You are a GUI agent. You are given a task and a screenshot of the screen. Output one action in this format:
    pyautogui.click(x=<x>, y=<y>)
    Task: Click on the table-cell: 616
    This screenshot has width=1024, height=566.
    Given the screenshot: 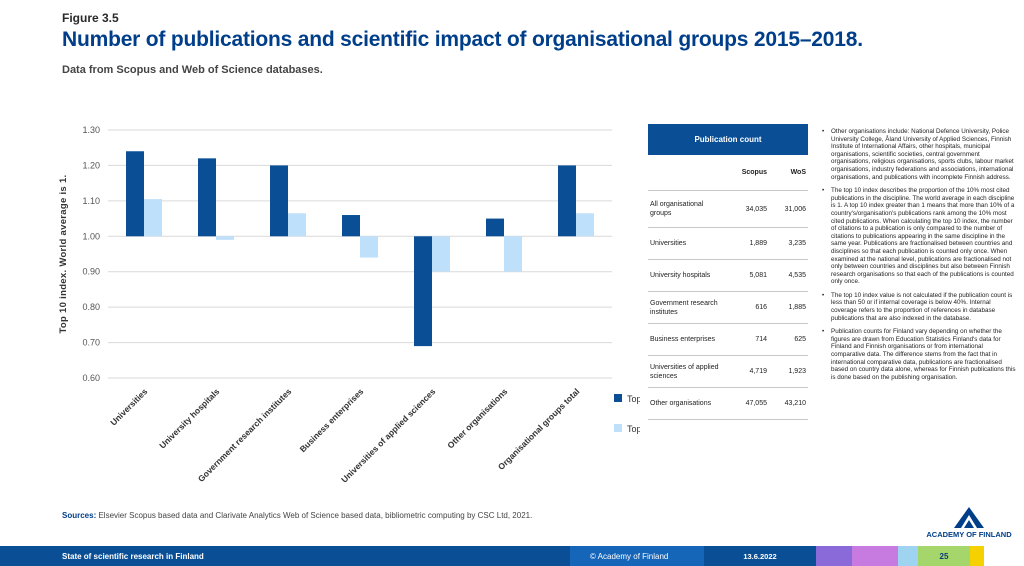 What is the action you would take?
    pyautogui.click(x=761, y=307)
    